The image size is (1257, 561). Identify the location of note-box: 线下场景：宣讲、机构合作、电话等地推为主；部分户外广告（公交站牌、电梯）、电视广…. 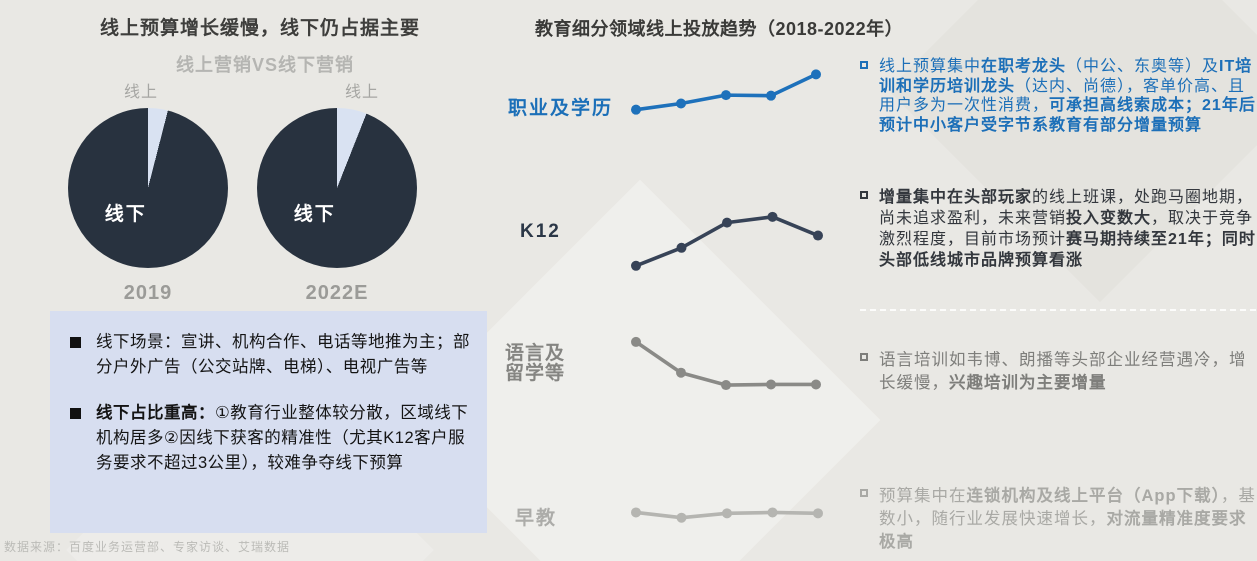
(268, 422).